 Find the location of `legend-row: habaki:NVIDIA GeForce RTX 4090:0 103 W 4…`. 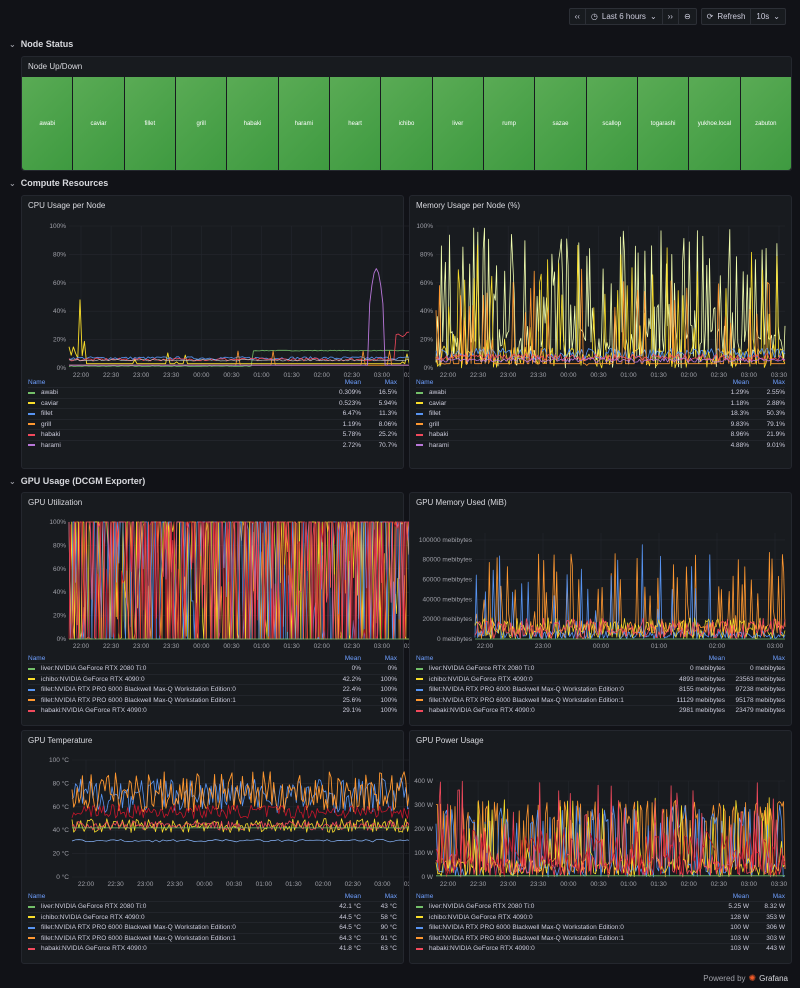

legend-row: habaki:NVIDIA GeForce RTX 4090:0 103 W 4… is located at coordinates (600, 948).